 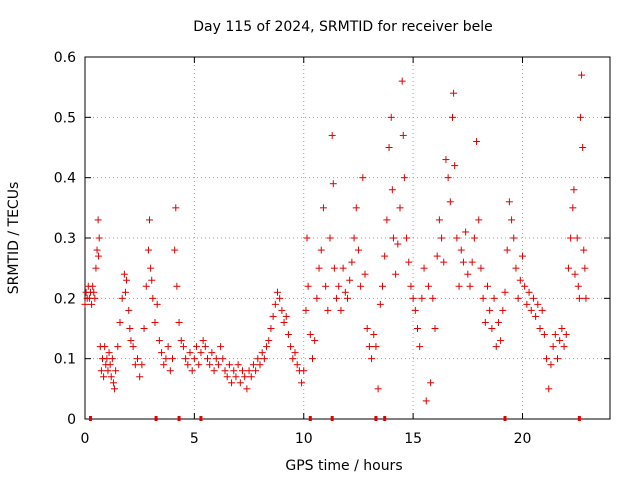 I want to click on y-tick-label: 0.4, so click(x=65, y=179).